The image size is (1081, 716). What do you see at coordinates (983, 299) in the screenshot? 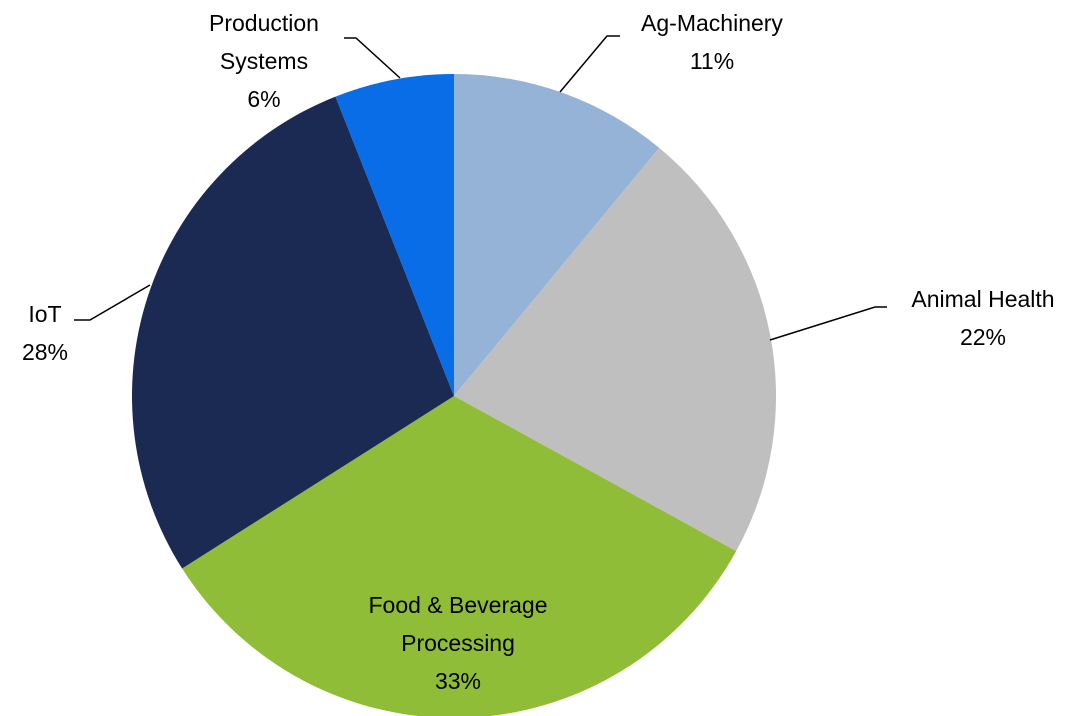
I see `category-label: Animal Health` at bounding box center [983, 299].